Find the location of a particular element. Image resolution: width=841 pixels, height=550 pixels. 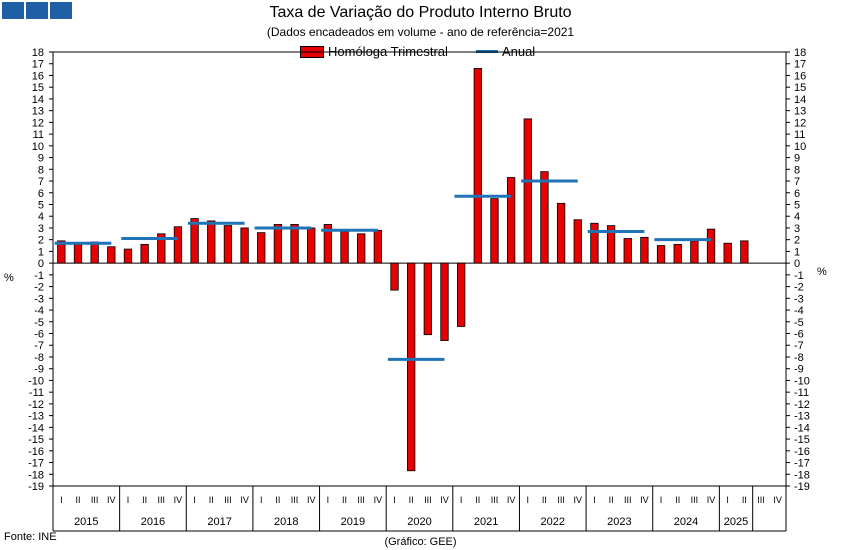

y-tick-label-left: -3 is located at coordinates (39, 299).